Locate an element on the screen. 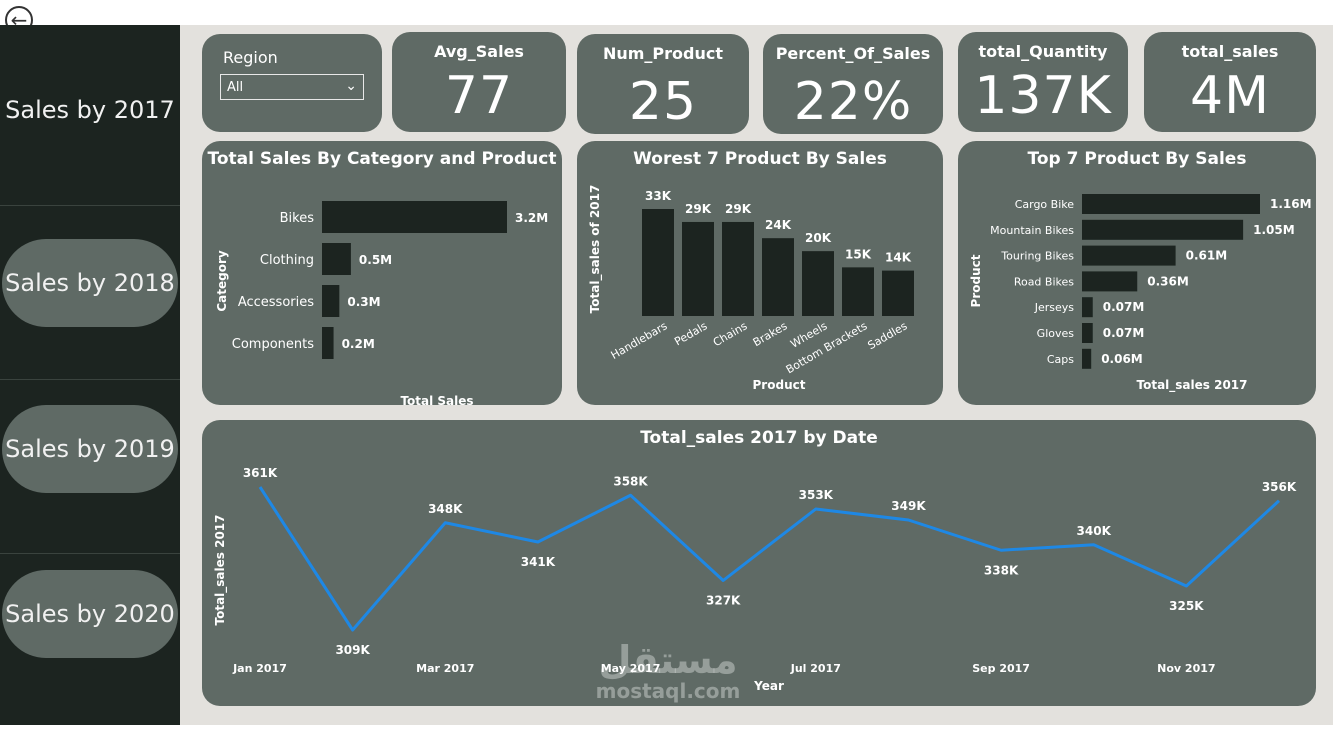 The height and width of the screenshot is (734, 1333). product-data-label: 0.61M is located at coordinates (1207, 256).